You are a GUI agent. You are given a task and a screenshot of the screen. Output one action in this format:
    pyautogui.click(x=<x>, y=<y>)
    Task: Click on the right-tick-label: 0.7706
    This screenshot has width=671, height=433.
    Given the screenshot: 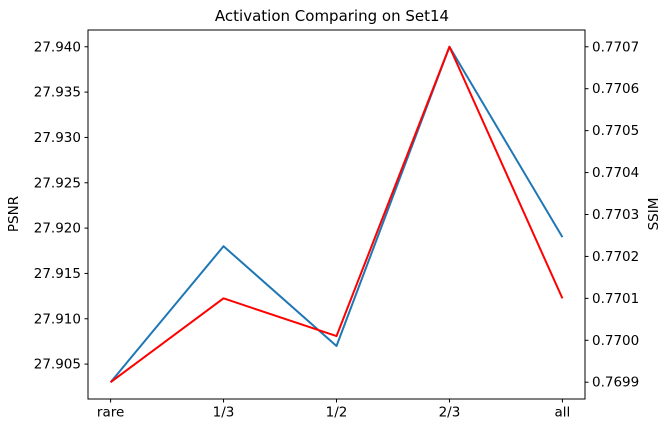 What is the action you would take?
    pyautogui.click(x=615, y=89)
    